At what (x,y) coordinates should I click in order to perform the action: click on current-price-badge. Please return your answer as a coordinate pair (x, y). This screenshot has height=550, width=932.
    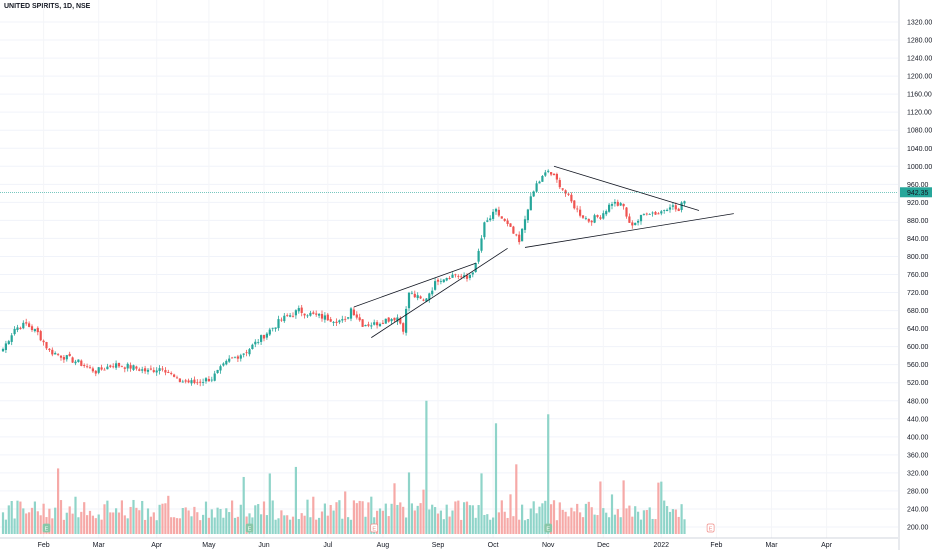
    Looking at the image, I should click on (916, 192).